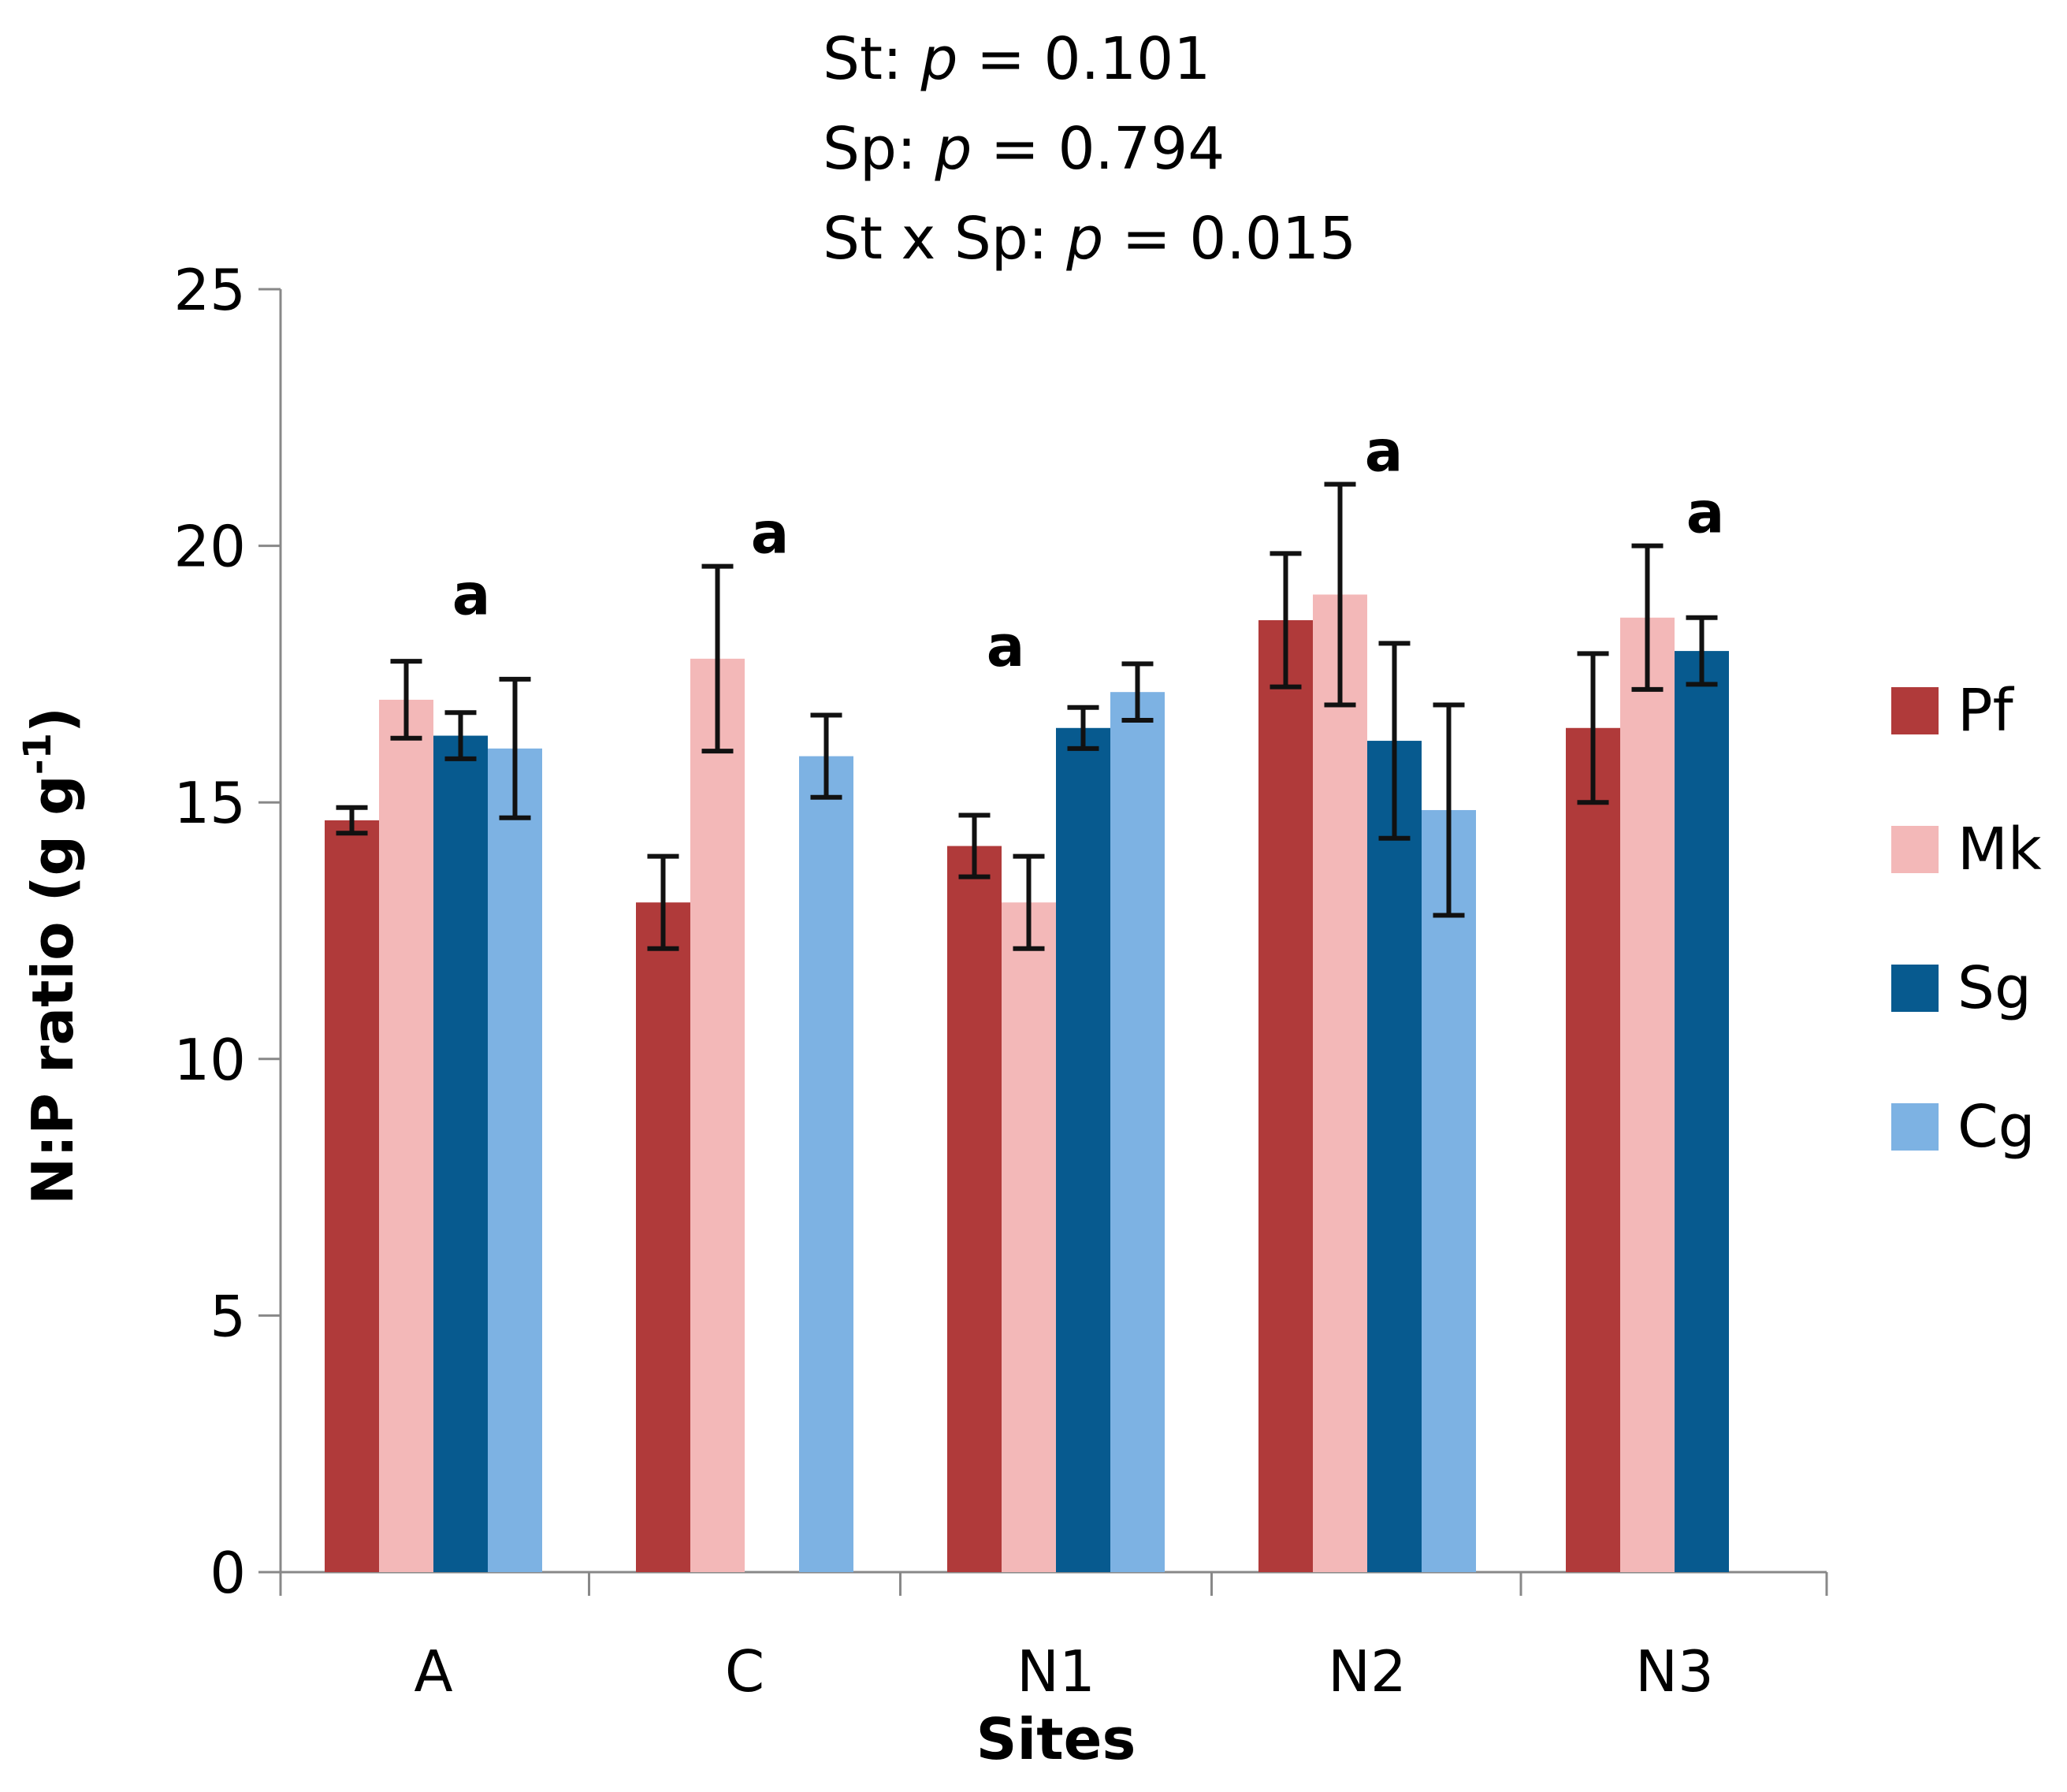  What do you see at coordinates (1593, 1149) in the screenshot?
I see `bar-pf-n3` at bounding box center [1593, 1149].